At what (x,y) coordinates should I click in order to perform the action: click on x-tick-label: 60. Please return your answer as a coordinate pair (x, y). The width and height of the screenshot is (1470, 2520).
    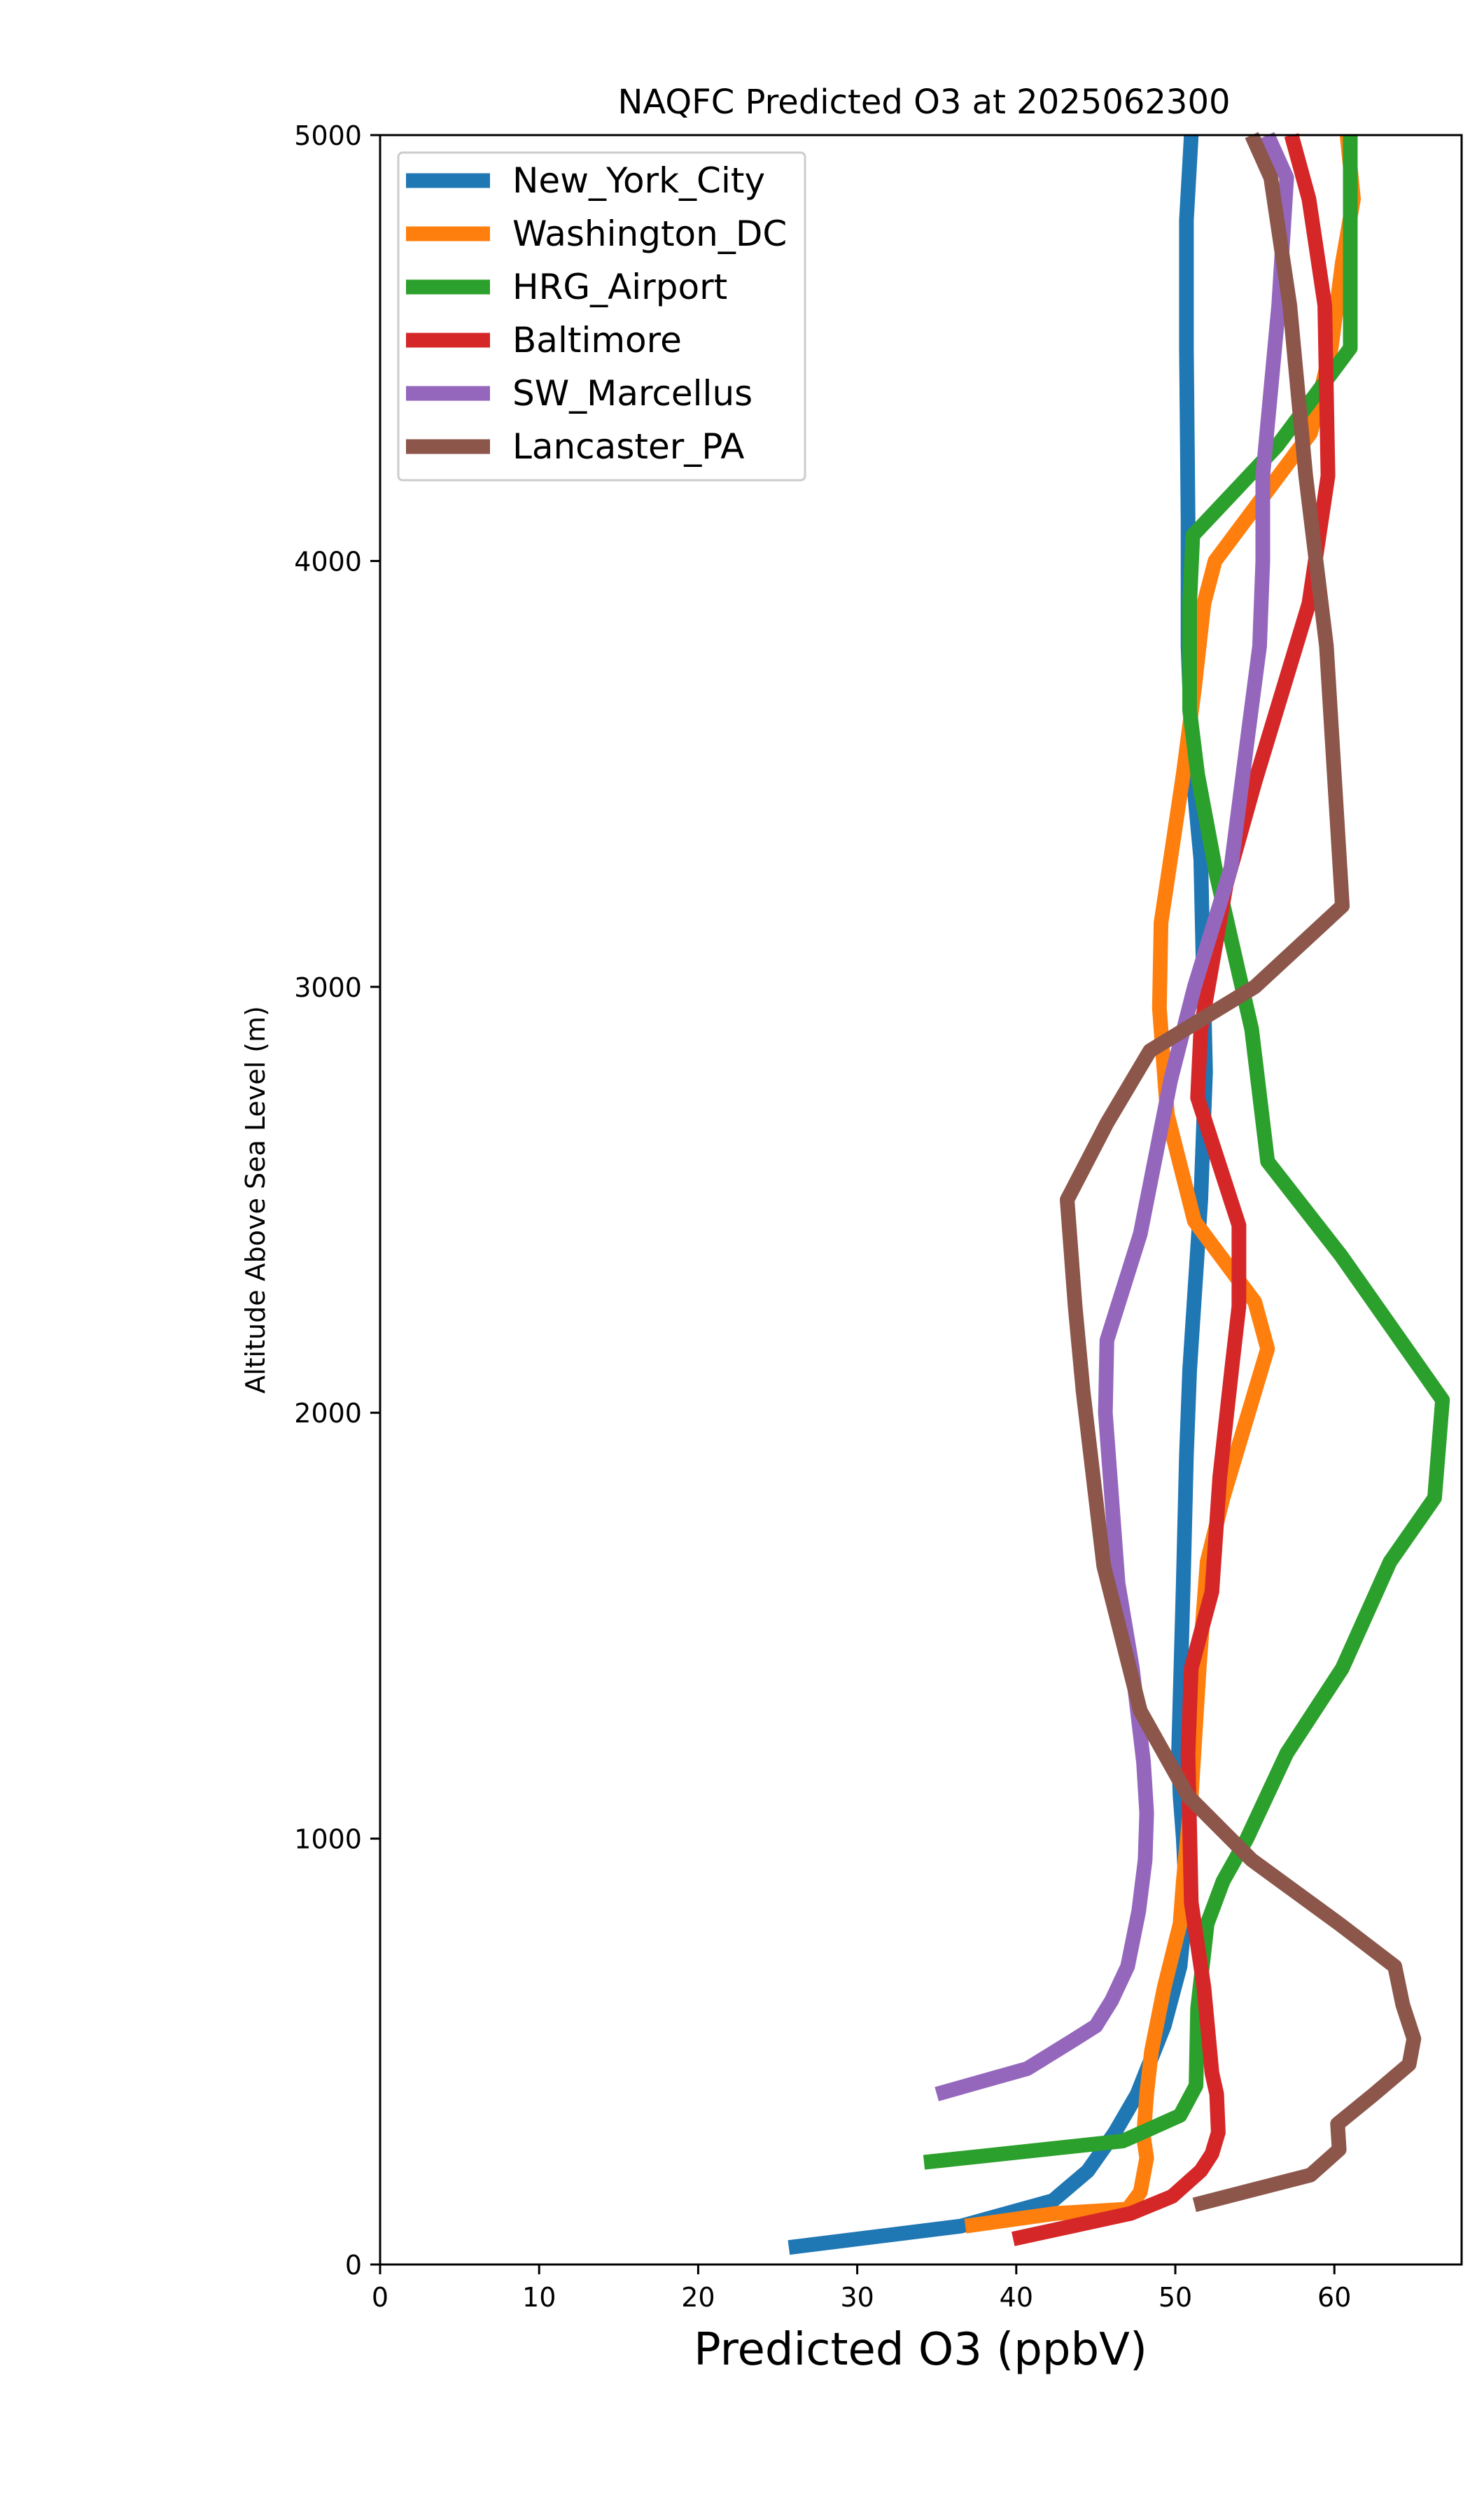
    Looking at the image, I should click on (1334, 2297).